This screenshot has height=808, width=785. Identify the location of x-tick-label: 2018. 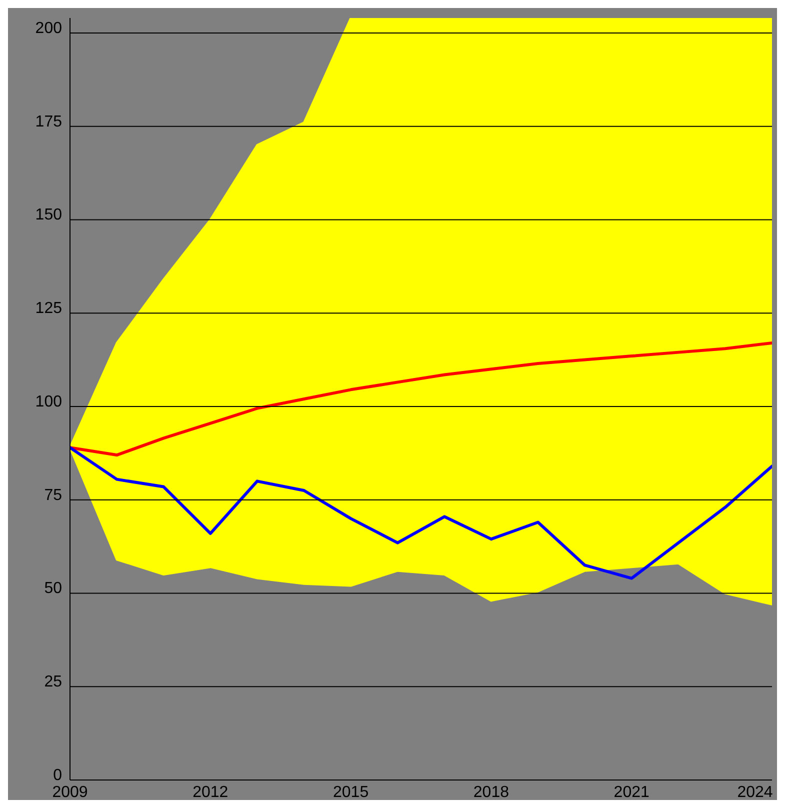
(491, 792).